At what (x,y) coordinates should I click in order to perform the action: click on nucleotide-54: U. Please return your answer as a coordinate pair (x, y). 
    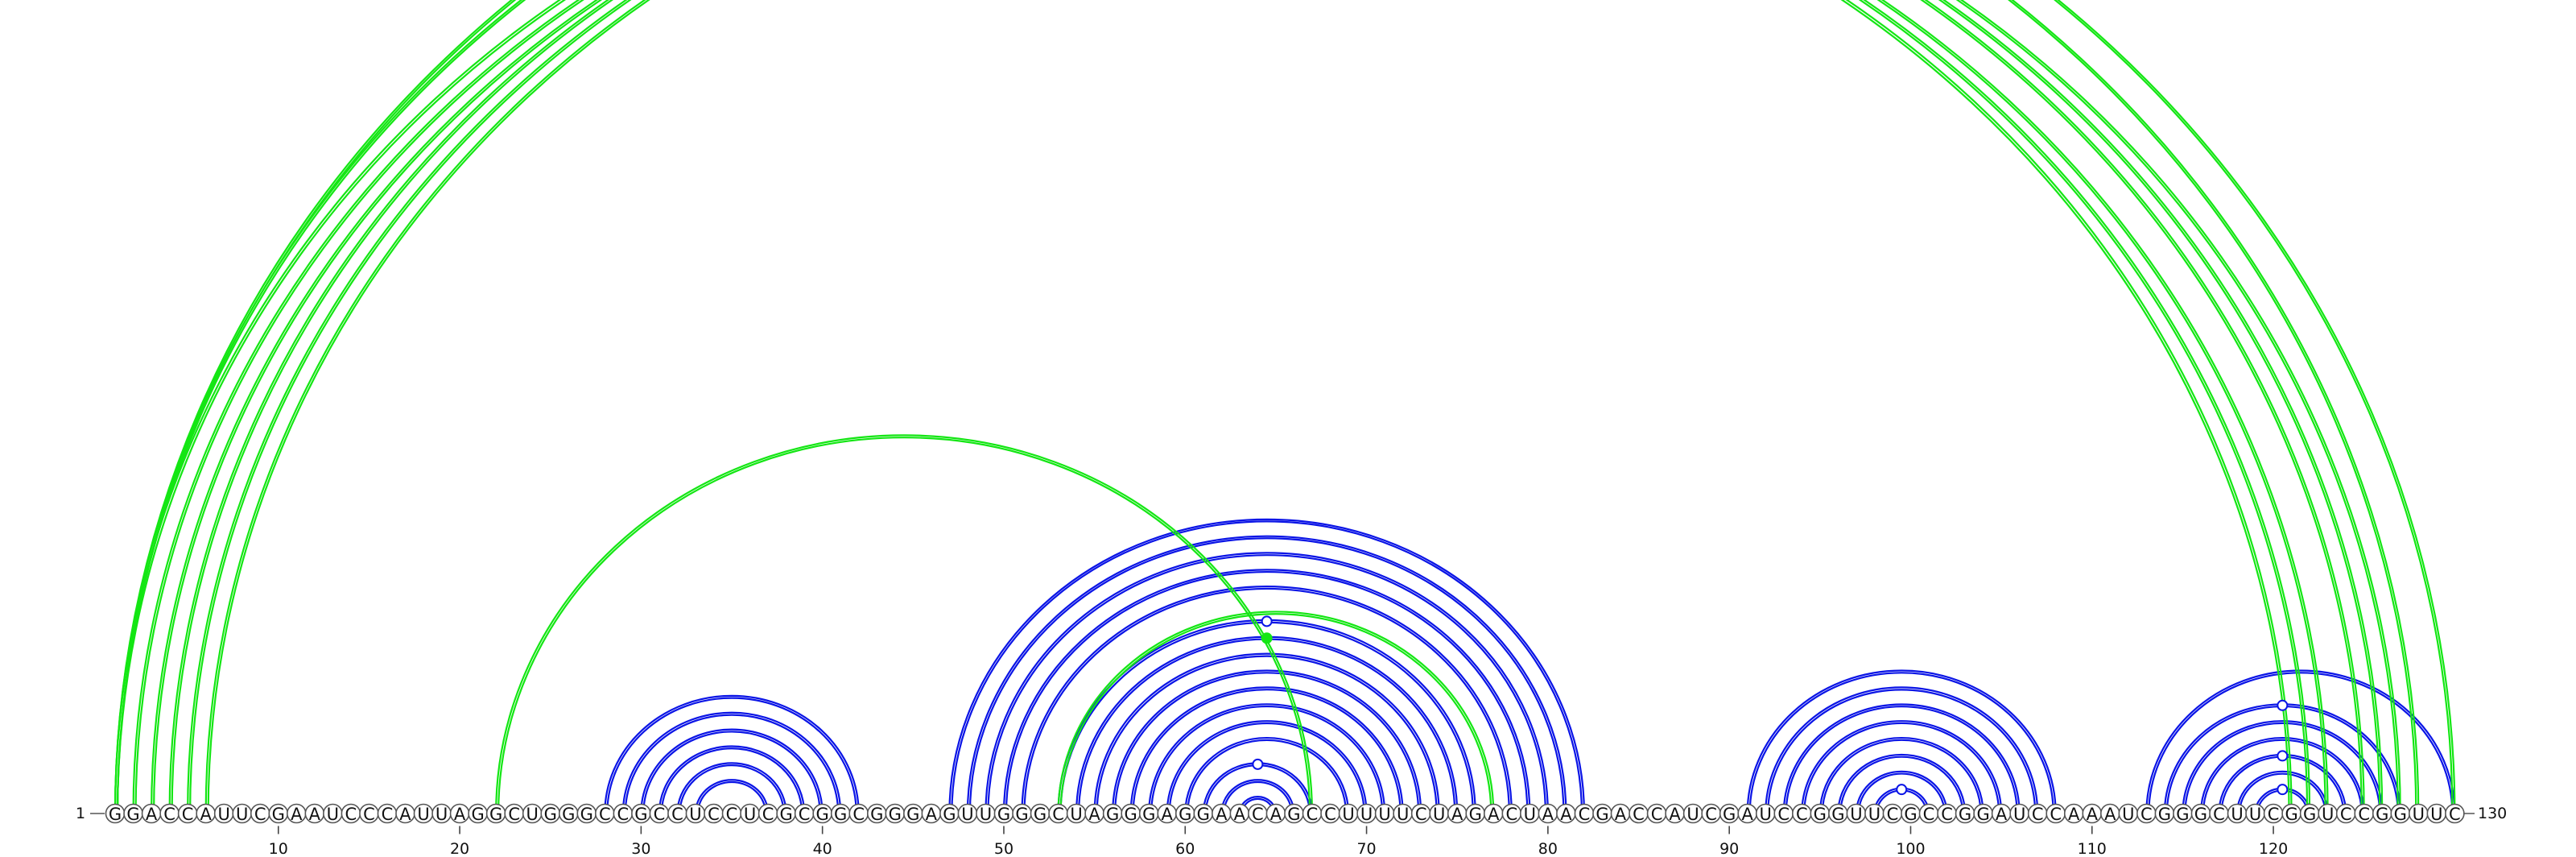
    Looking at the image, I should click on (1076, 813).